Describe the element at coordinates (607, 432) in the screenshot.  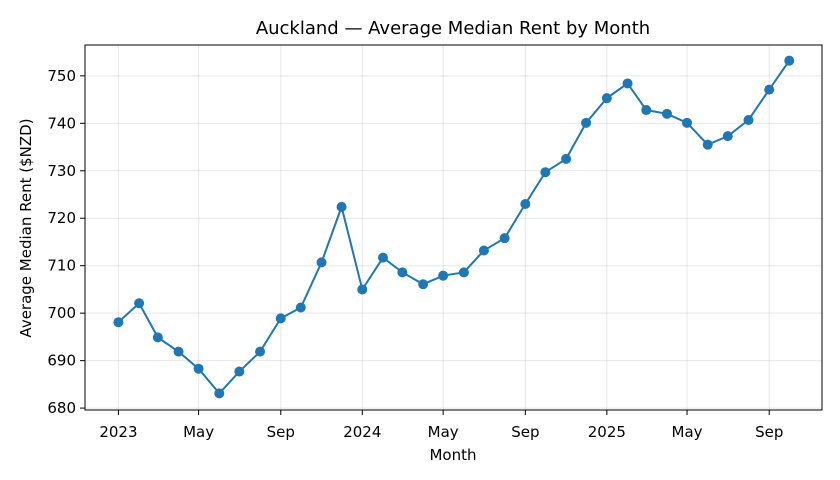
I see `x-tick-label: 2025` at that location.